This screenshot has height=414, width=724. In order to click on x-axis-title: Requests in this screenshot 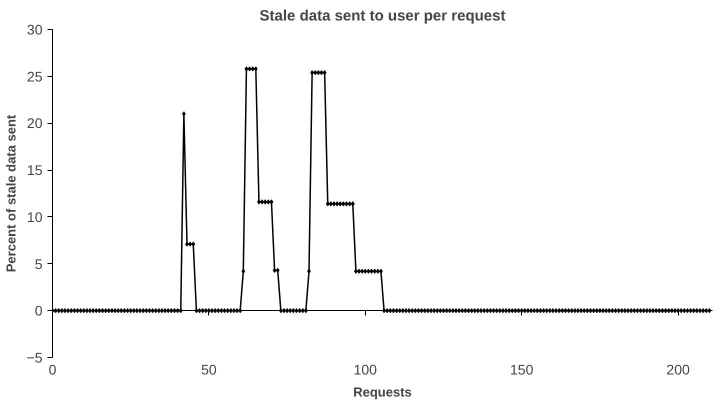, I will do `click(382, 392)`.